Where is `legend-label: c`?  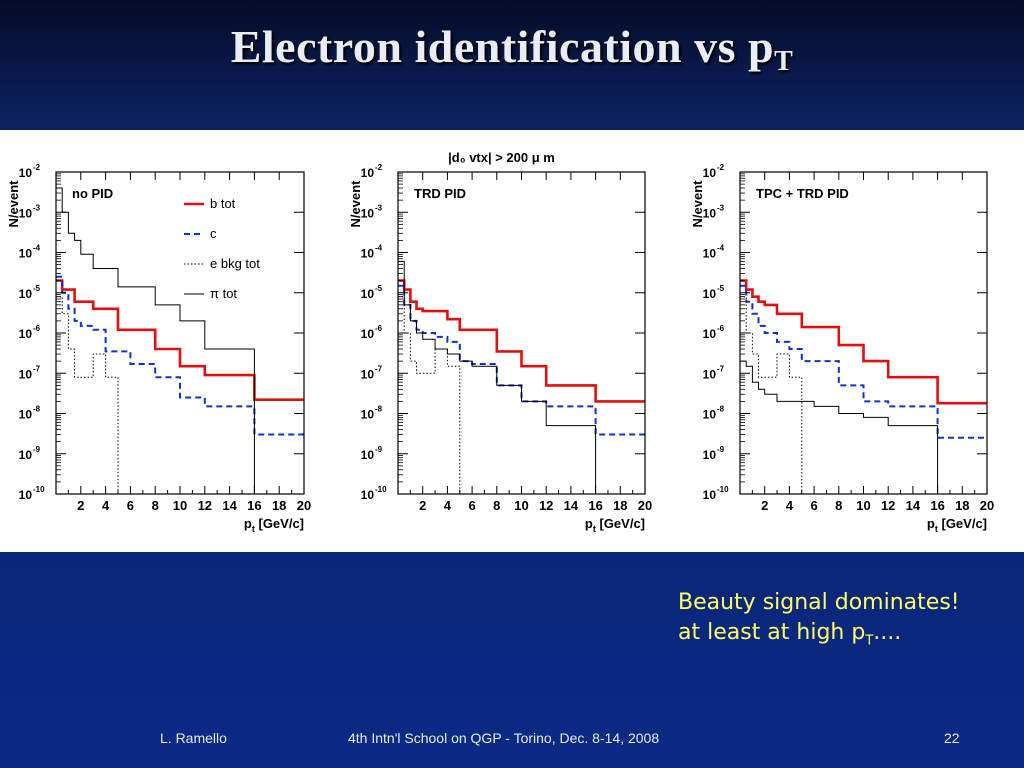 legend-label: c is located at coordinates (213, 233).